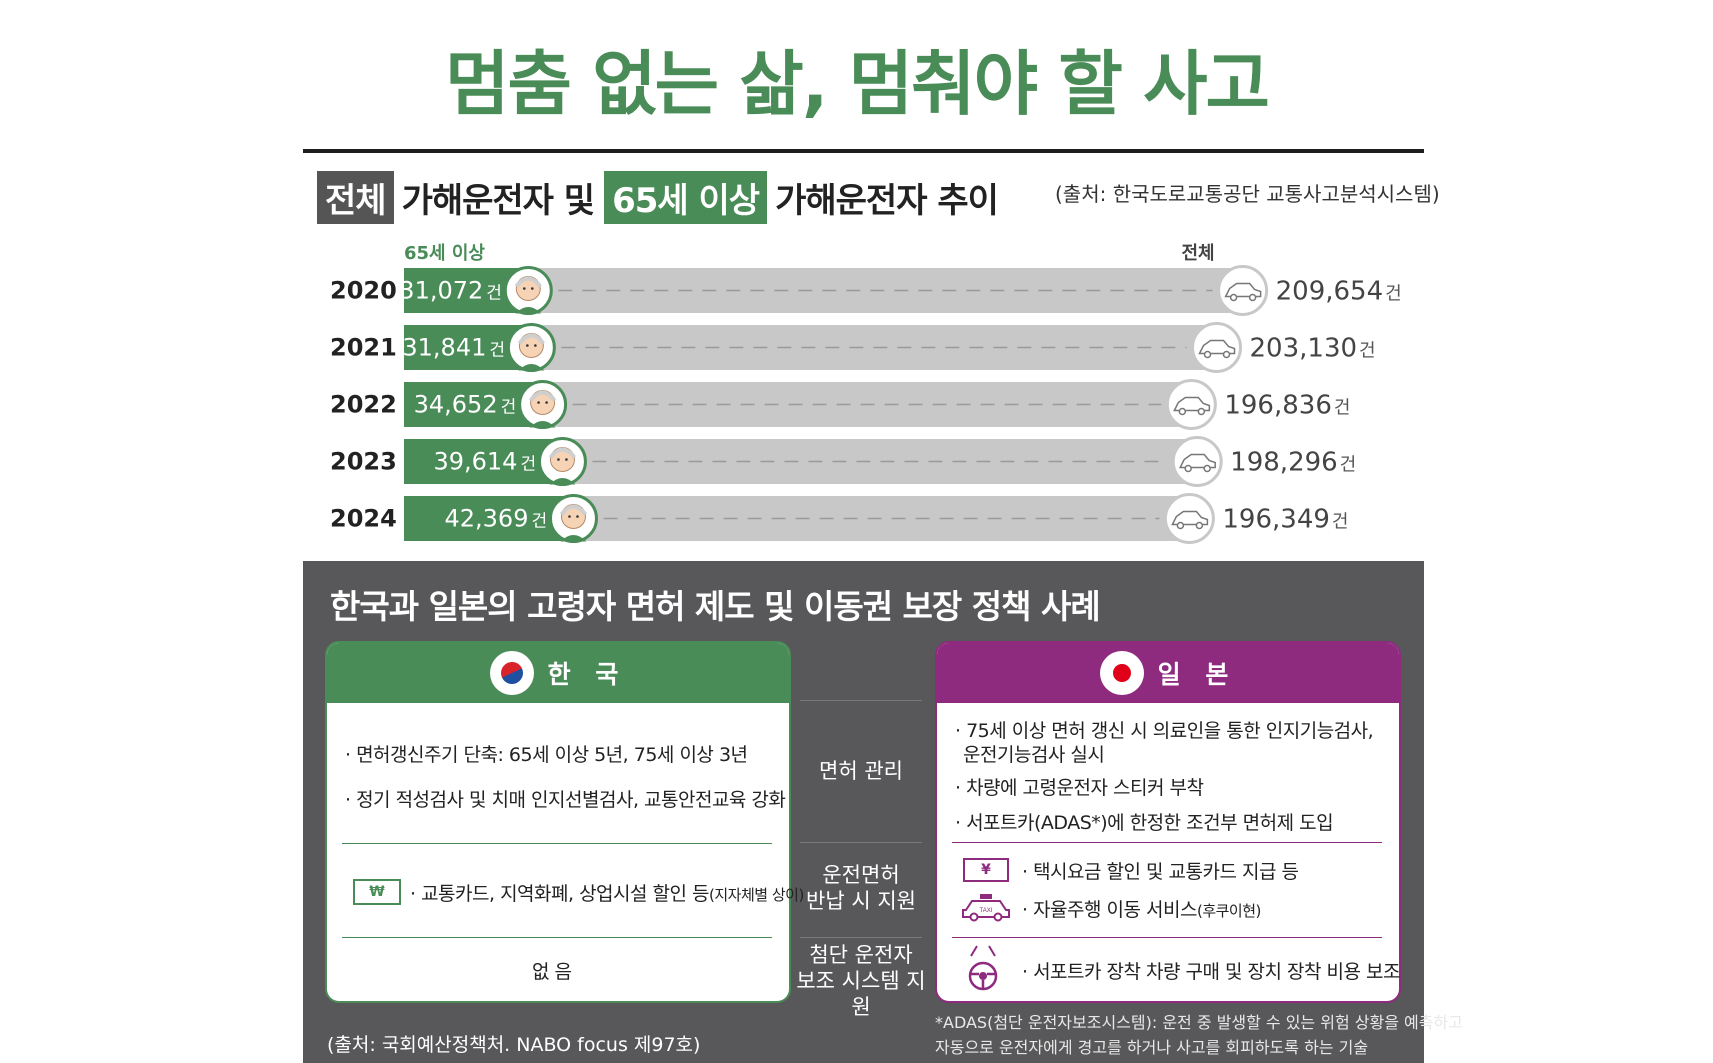 This screenshot has width=1713, height=1063. I want to click on total-tag: 전체, so click(355, 197).